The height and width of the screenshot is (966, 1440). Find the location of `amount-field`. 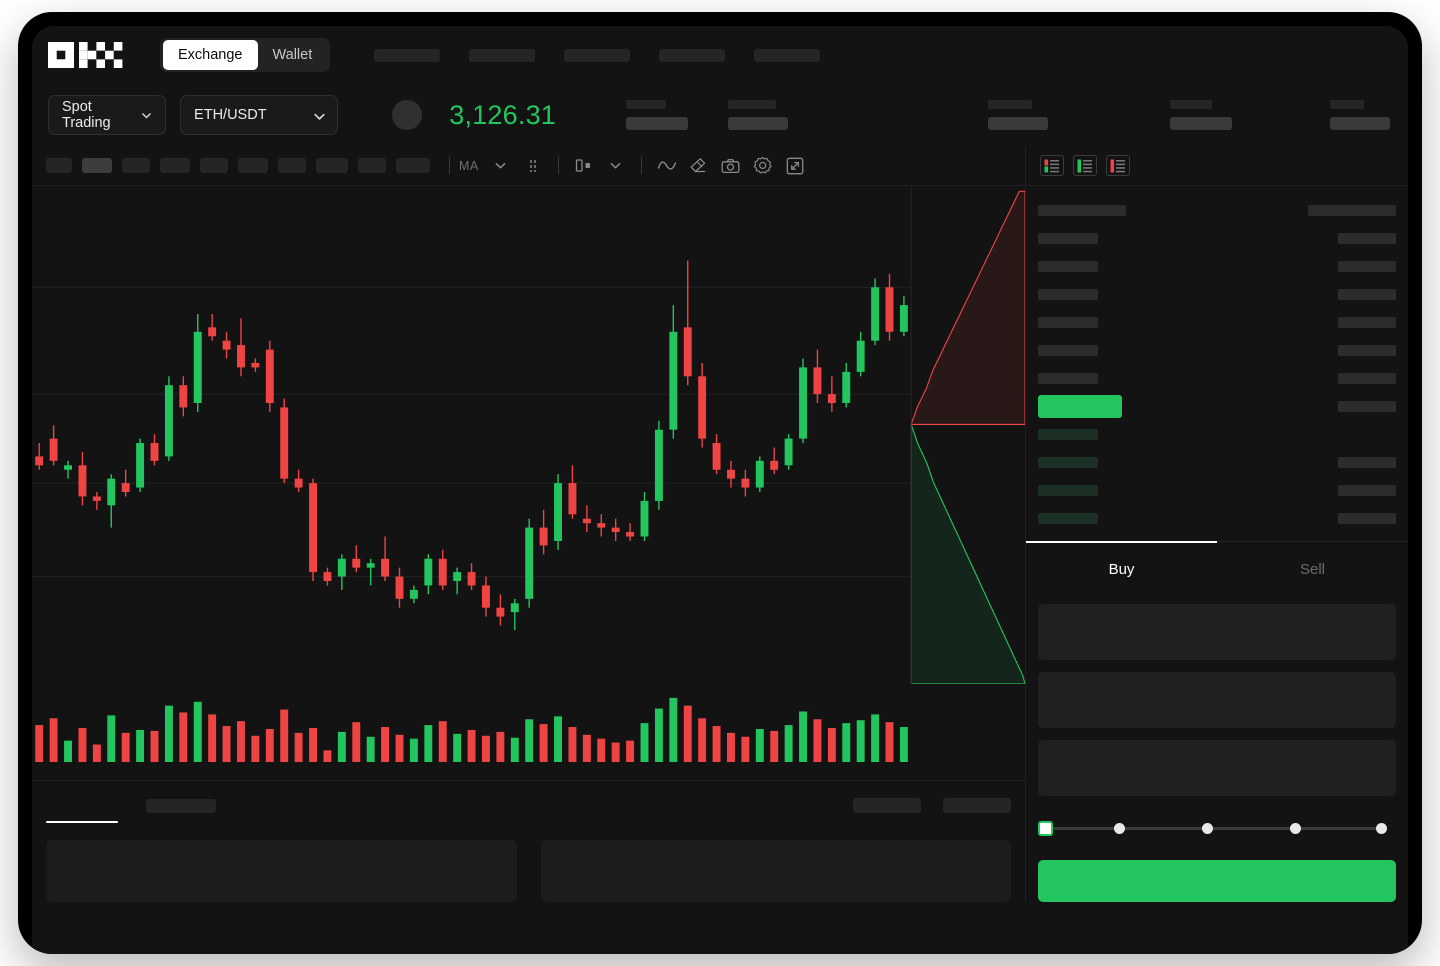

amount-field is located at coordinates (1217, 700).